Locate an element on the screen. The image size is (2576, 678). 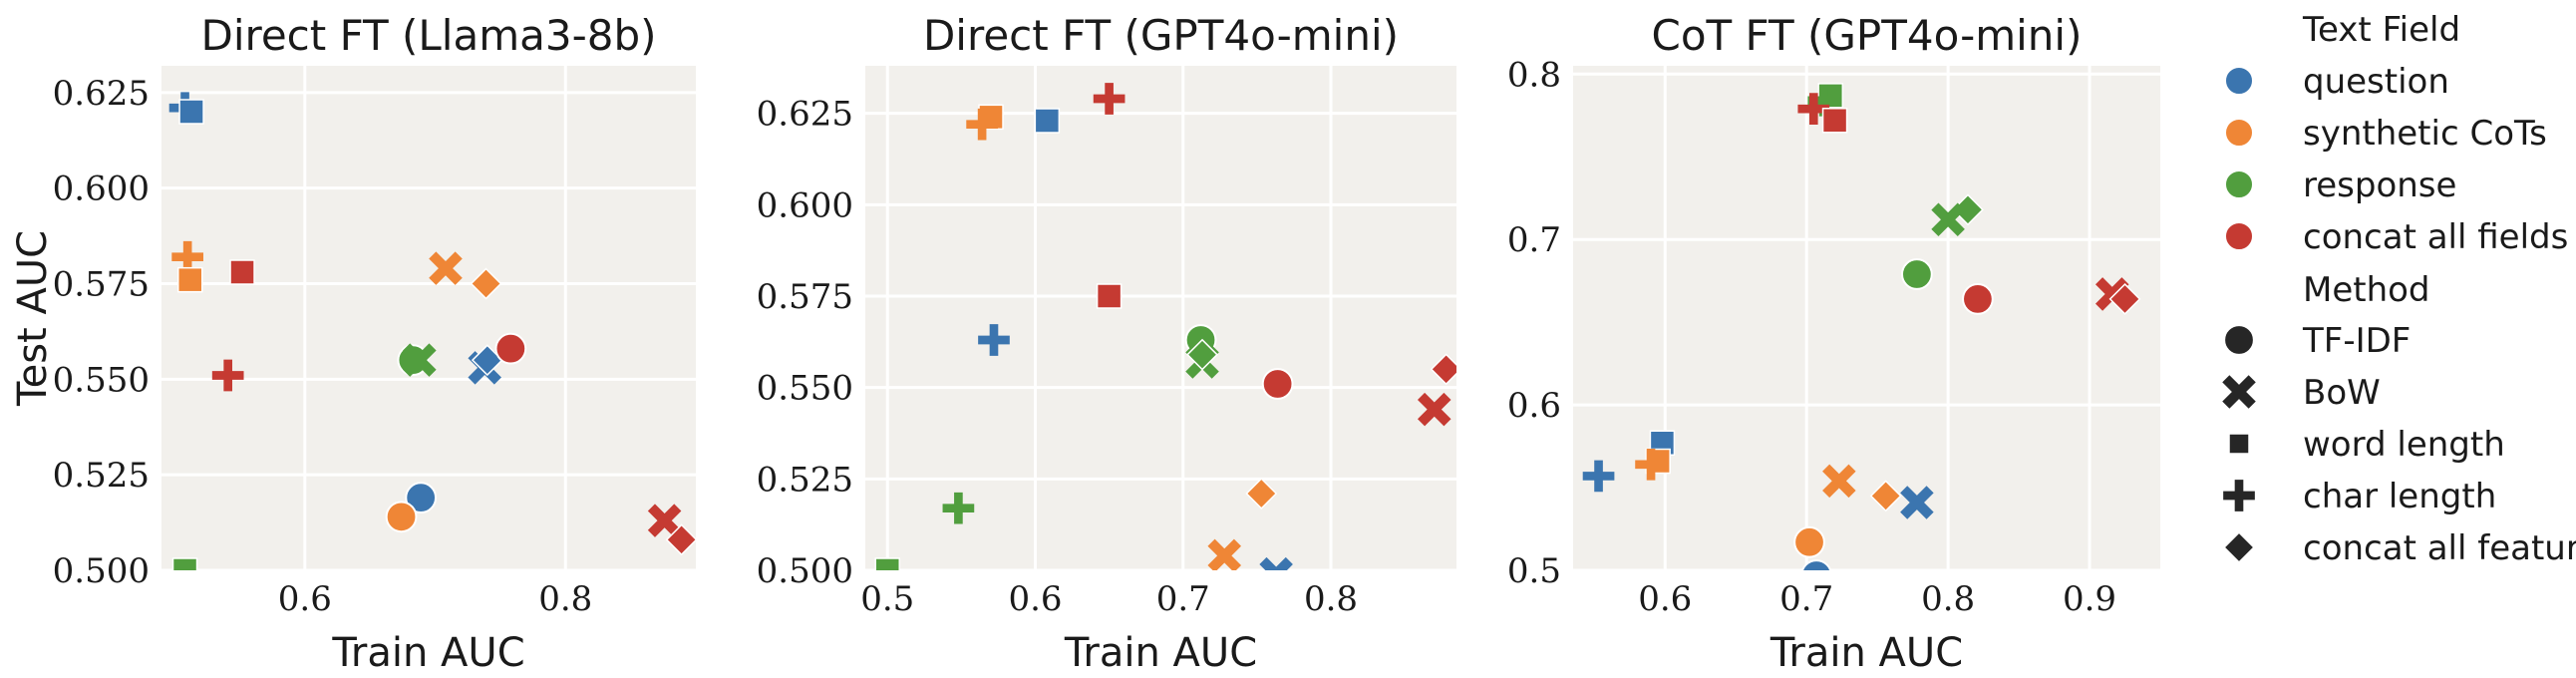
legend-label: char length is located at coordinates (2399, 496).